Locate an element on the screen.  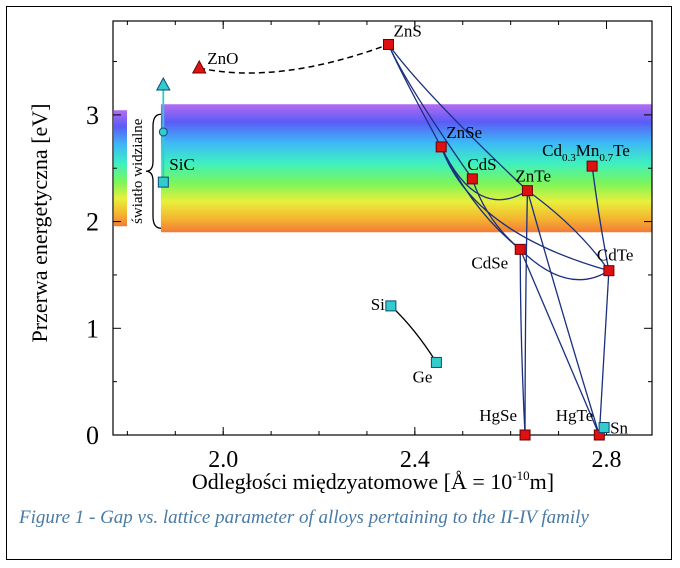
marker-cdmnte is located at coordinates (592, 166).